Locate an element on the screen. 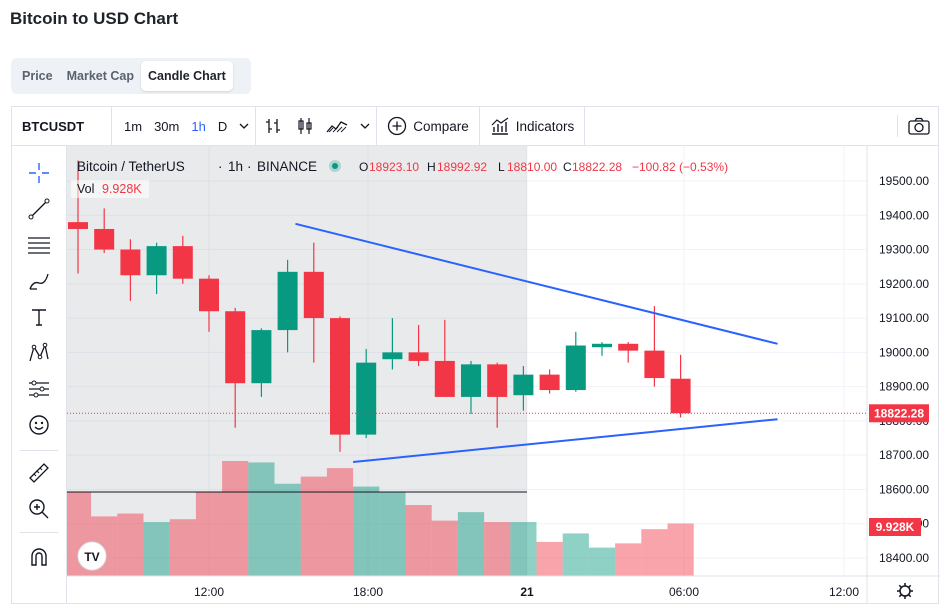 Image resolution: width=942 pixels, height=606 pixels. legend-low: 18810.00 is located at coordinates (532, 167).